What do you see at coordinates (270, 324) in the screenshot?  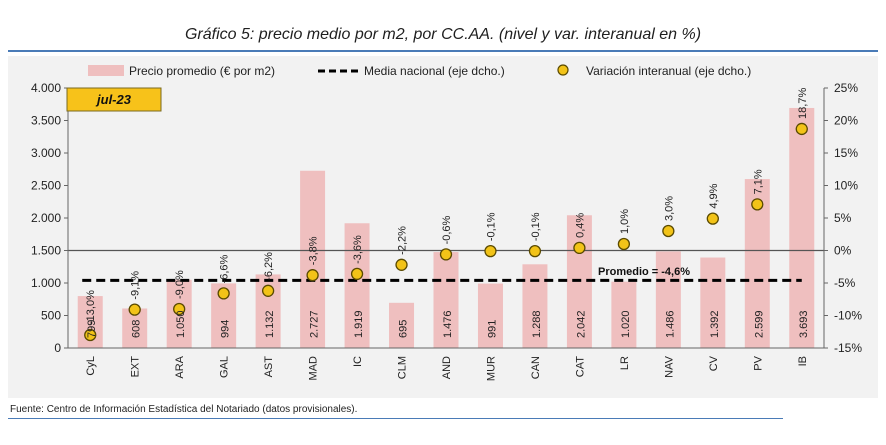 I see `bar-value-label: 1.132` at bounding box center [270, 324].